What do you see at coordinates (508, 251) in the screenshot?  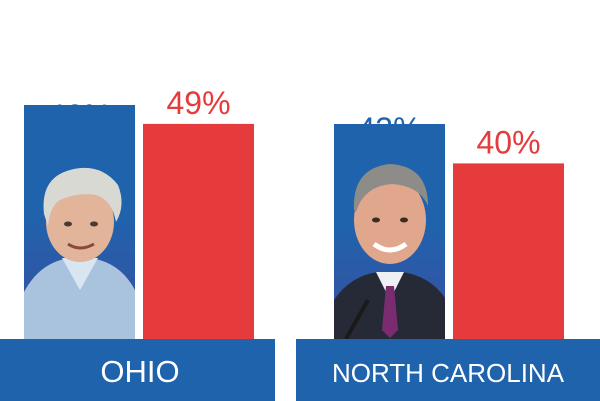 I see `bar-north-carolina-red` at bounding box center [508, 251].